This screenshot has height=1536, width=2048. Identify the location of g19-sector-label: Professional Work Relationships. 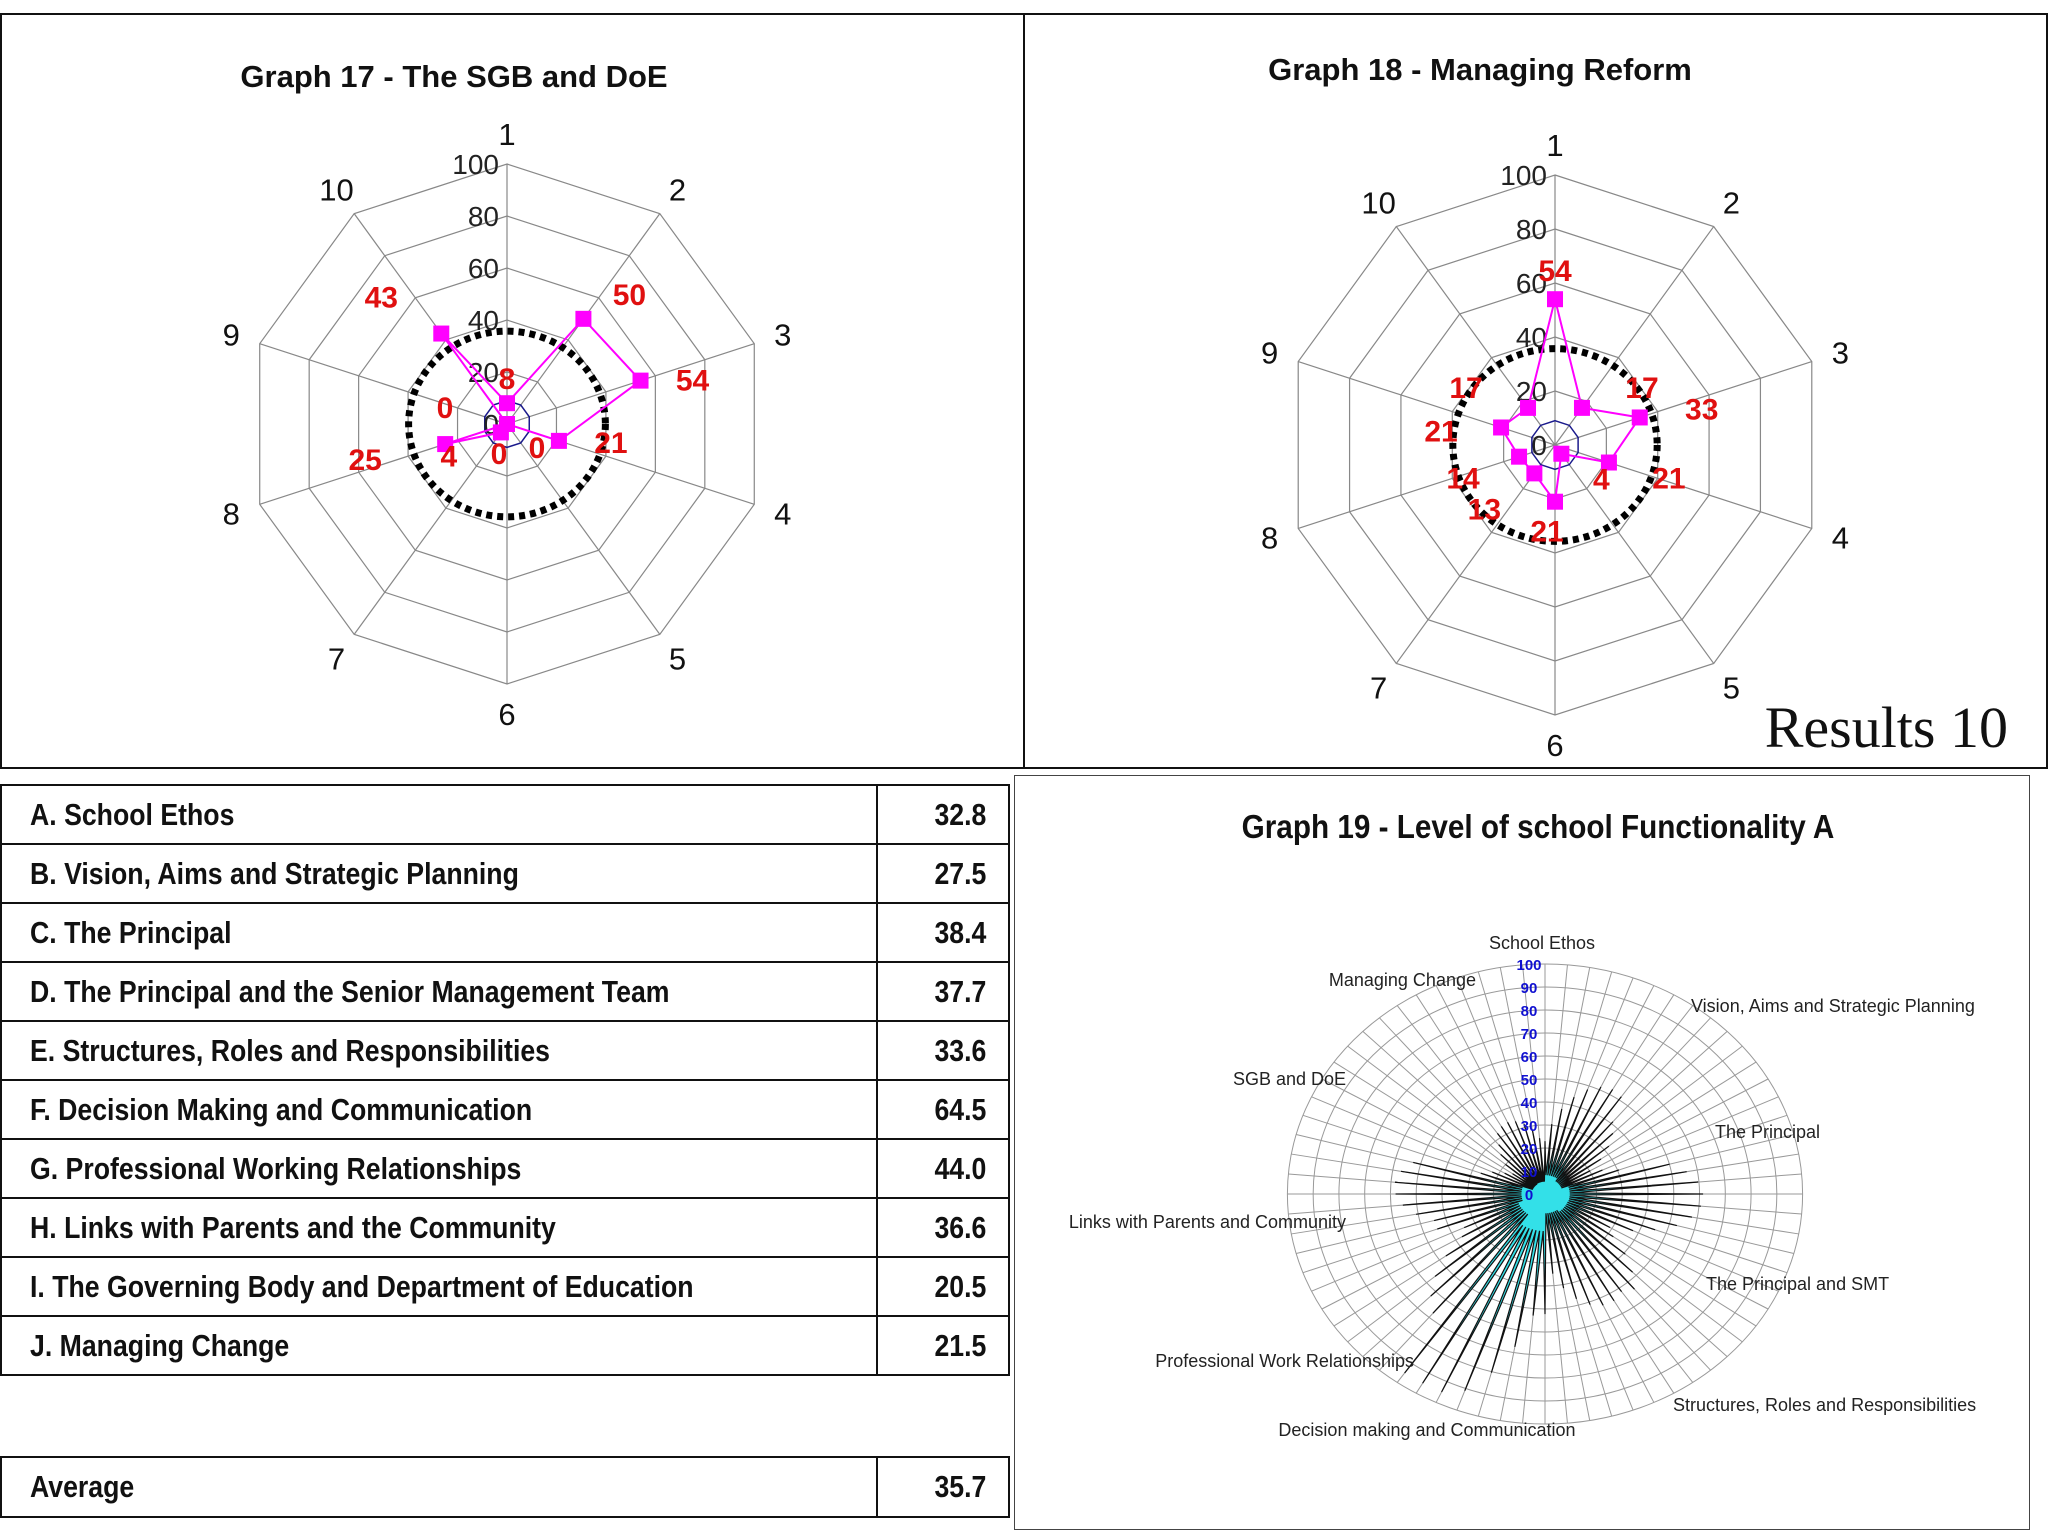
(1284, 1361).